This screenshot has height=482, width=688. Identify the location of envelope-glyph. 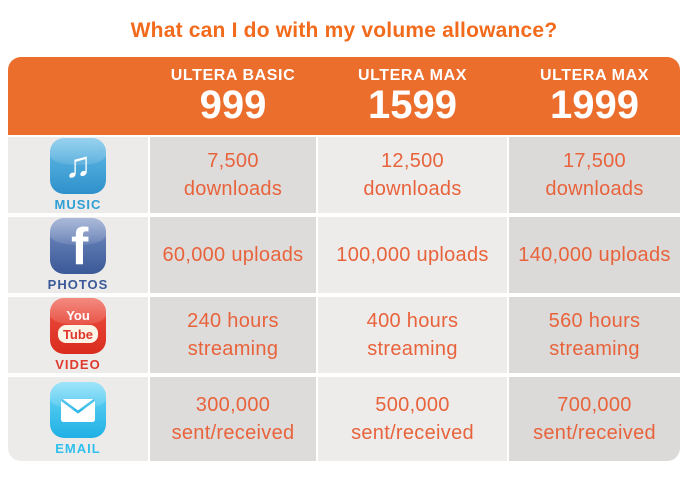
(78, 410).